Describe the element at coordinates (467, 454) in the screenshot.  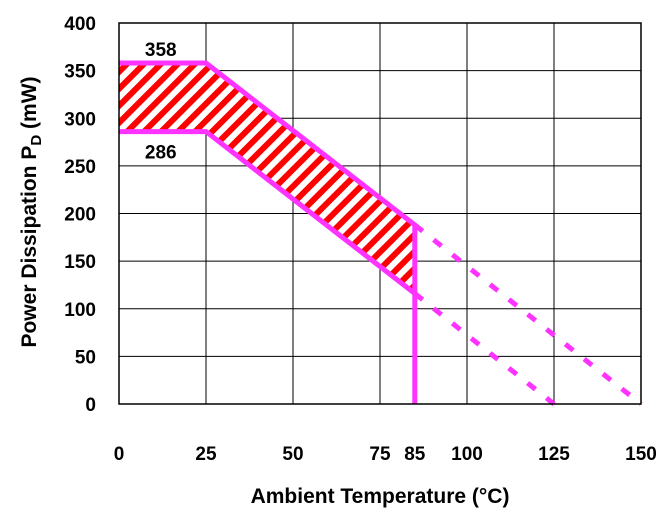
I see `x-tick-label: 100` at that location.